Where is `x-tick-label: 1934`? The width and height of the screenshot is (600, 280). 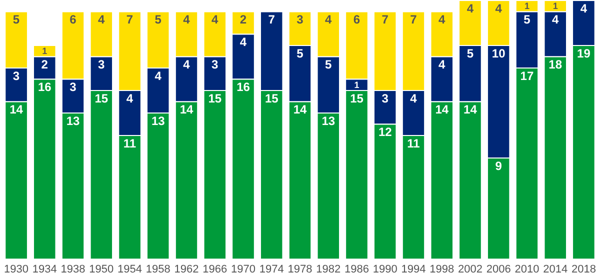 x-tick-label: 1934 is located at coordinates (44, 269).